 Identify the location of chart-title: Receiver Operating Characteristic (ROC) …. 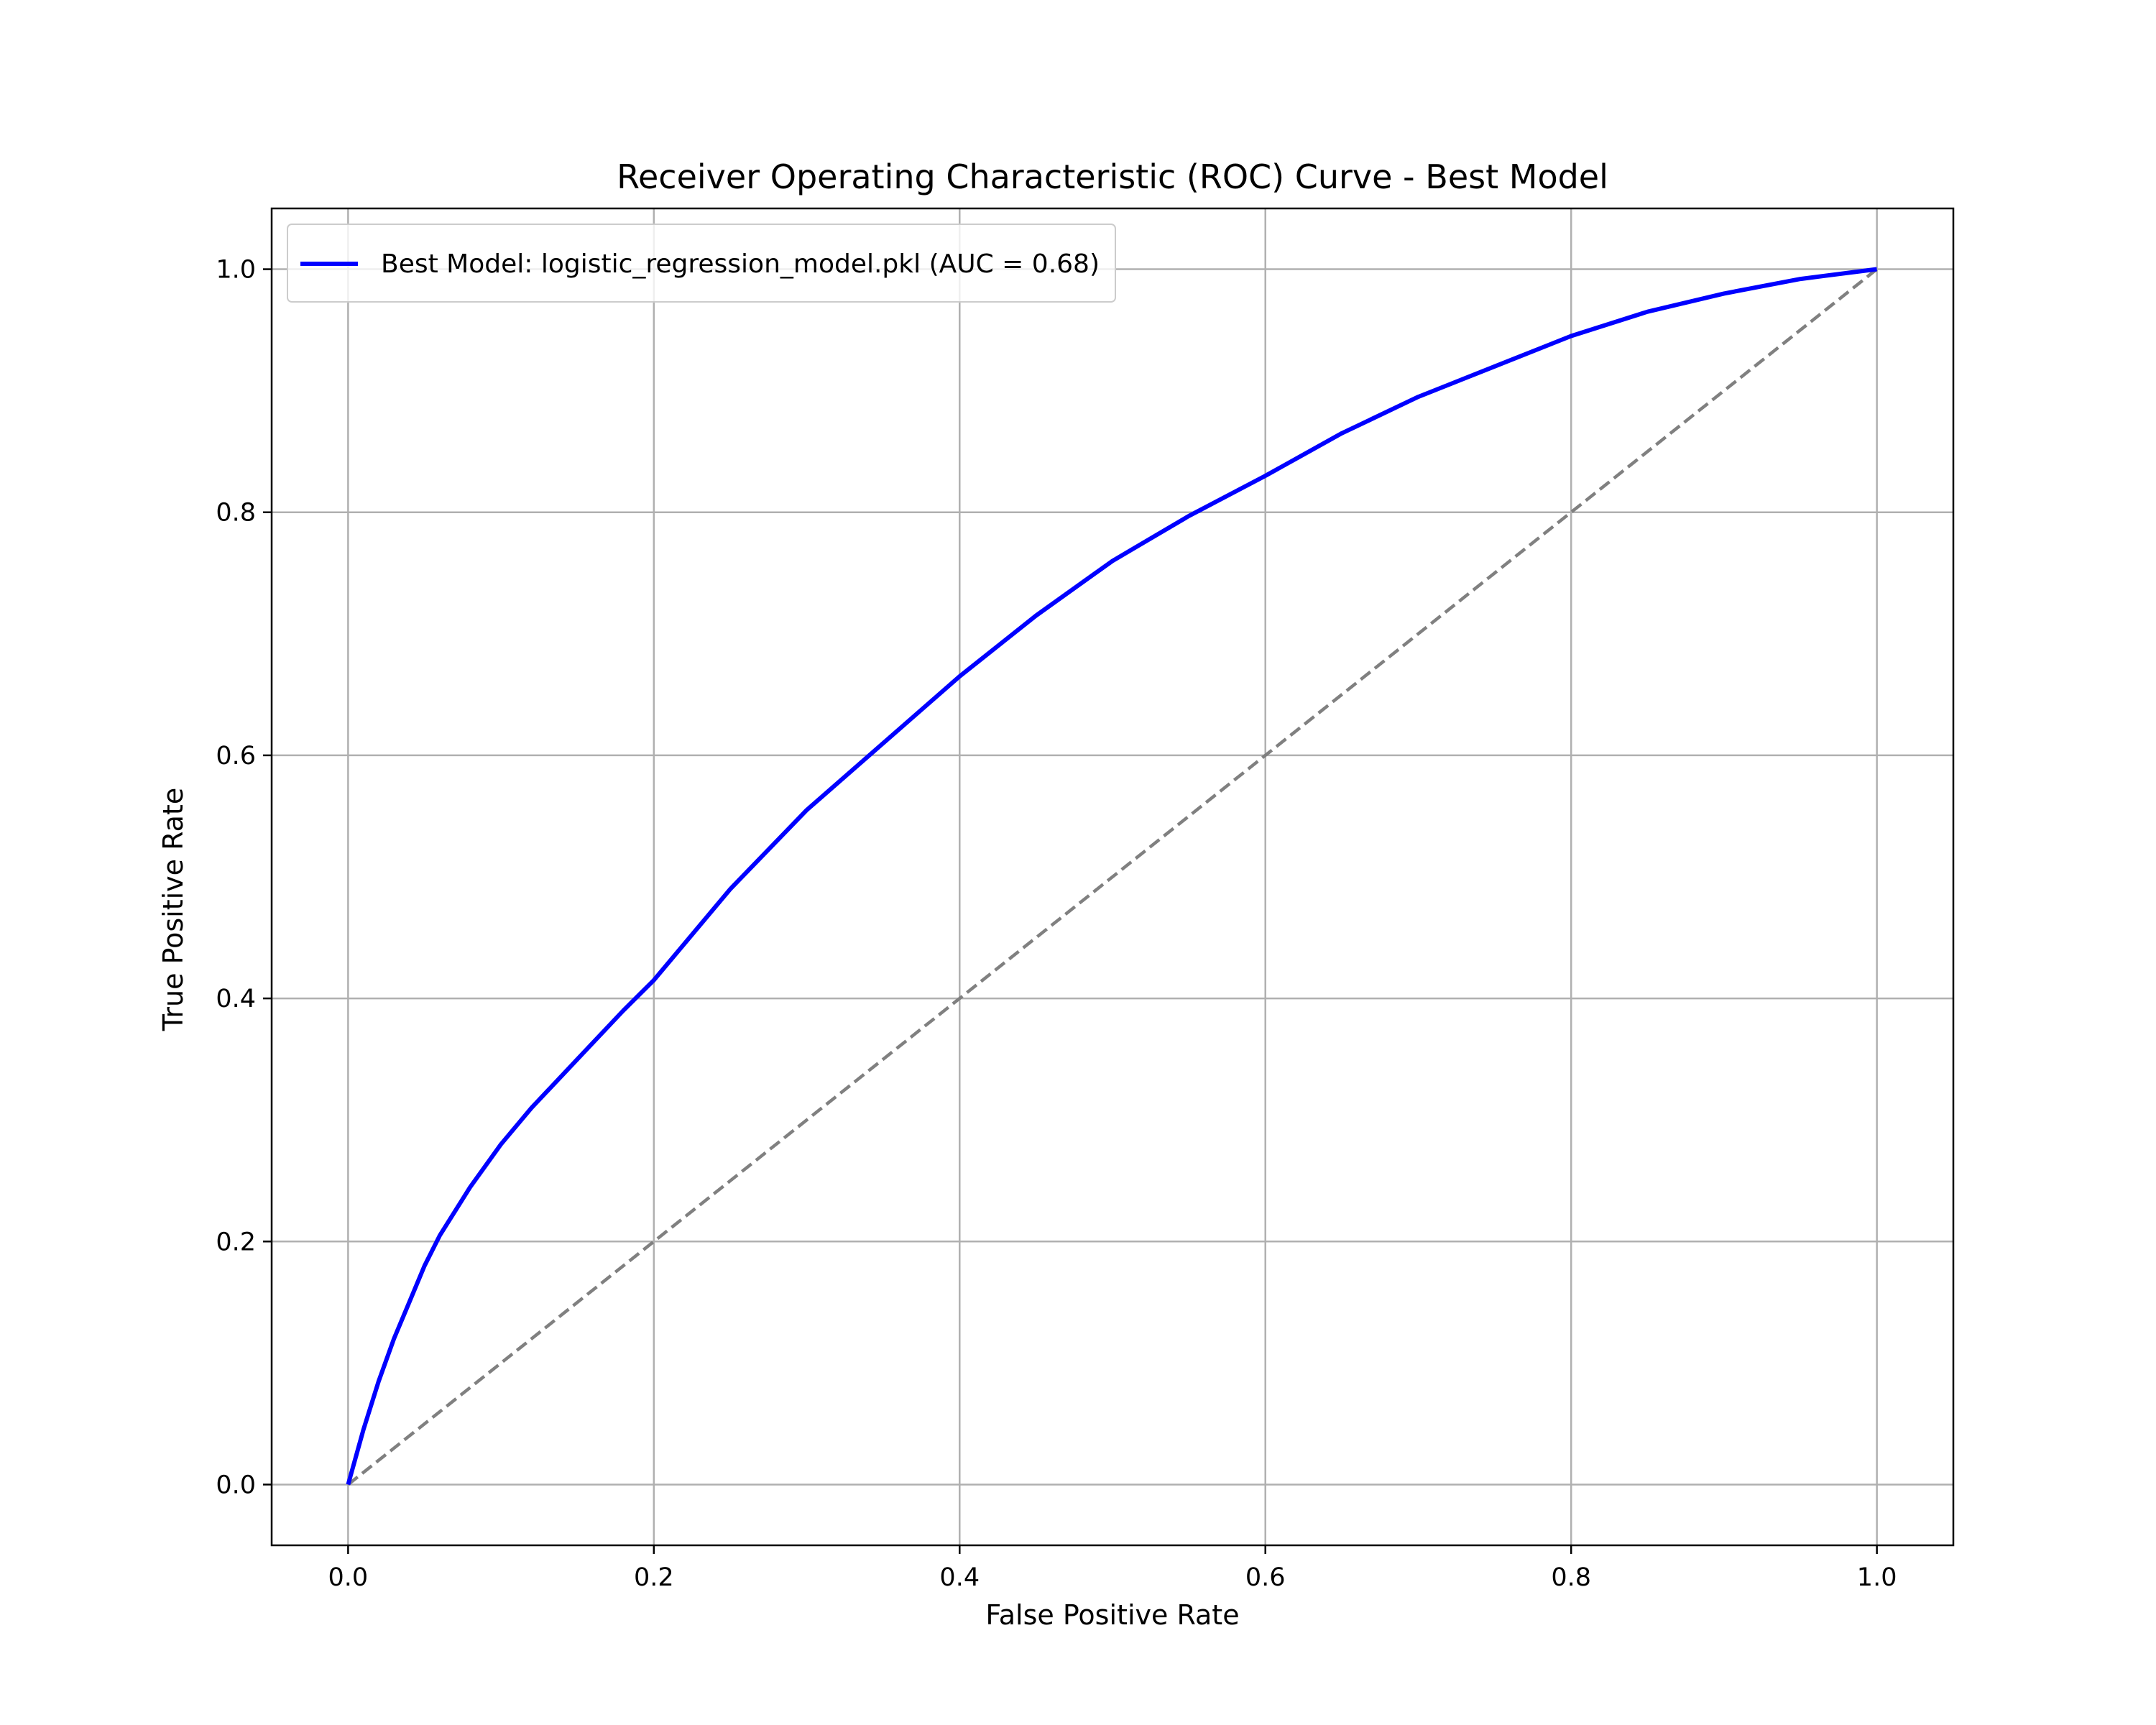
(1113, 176).